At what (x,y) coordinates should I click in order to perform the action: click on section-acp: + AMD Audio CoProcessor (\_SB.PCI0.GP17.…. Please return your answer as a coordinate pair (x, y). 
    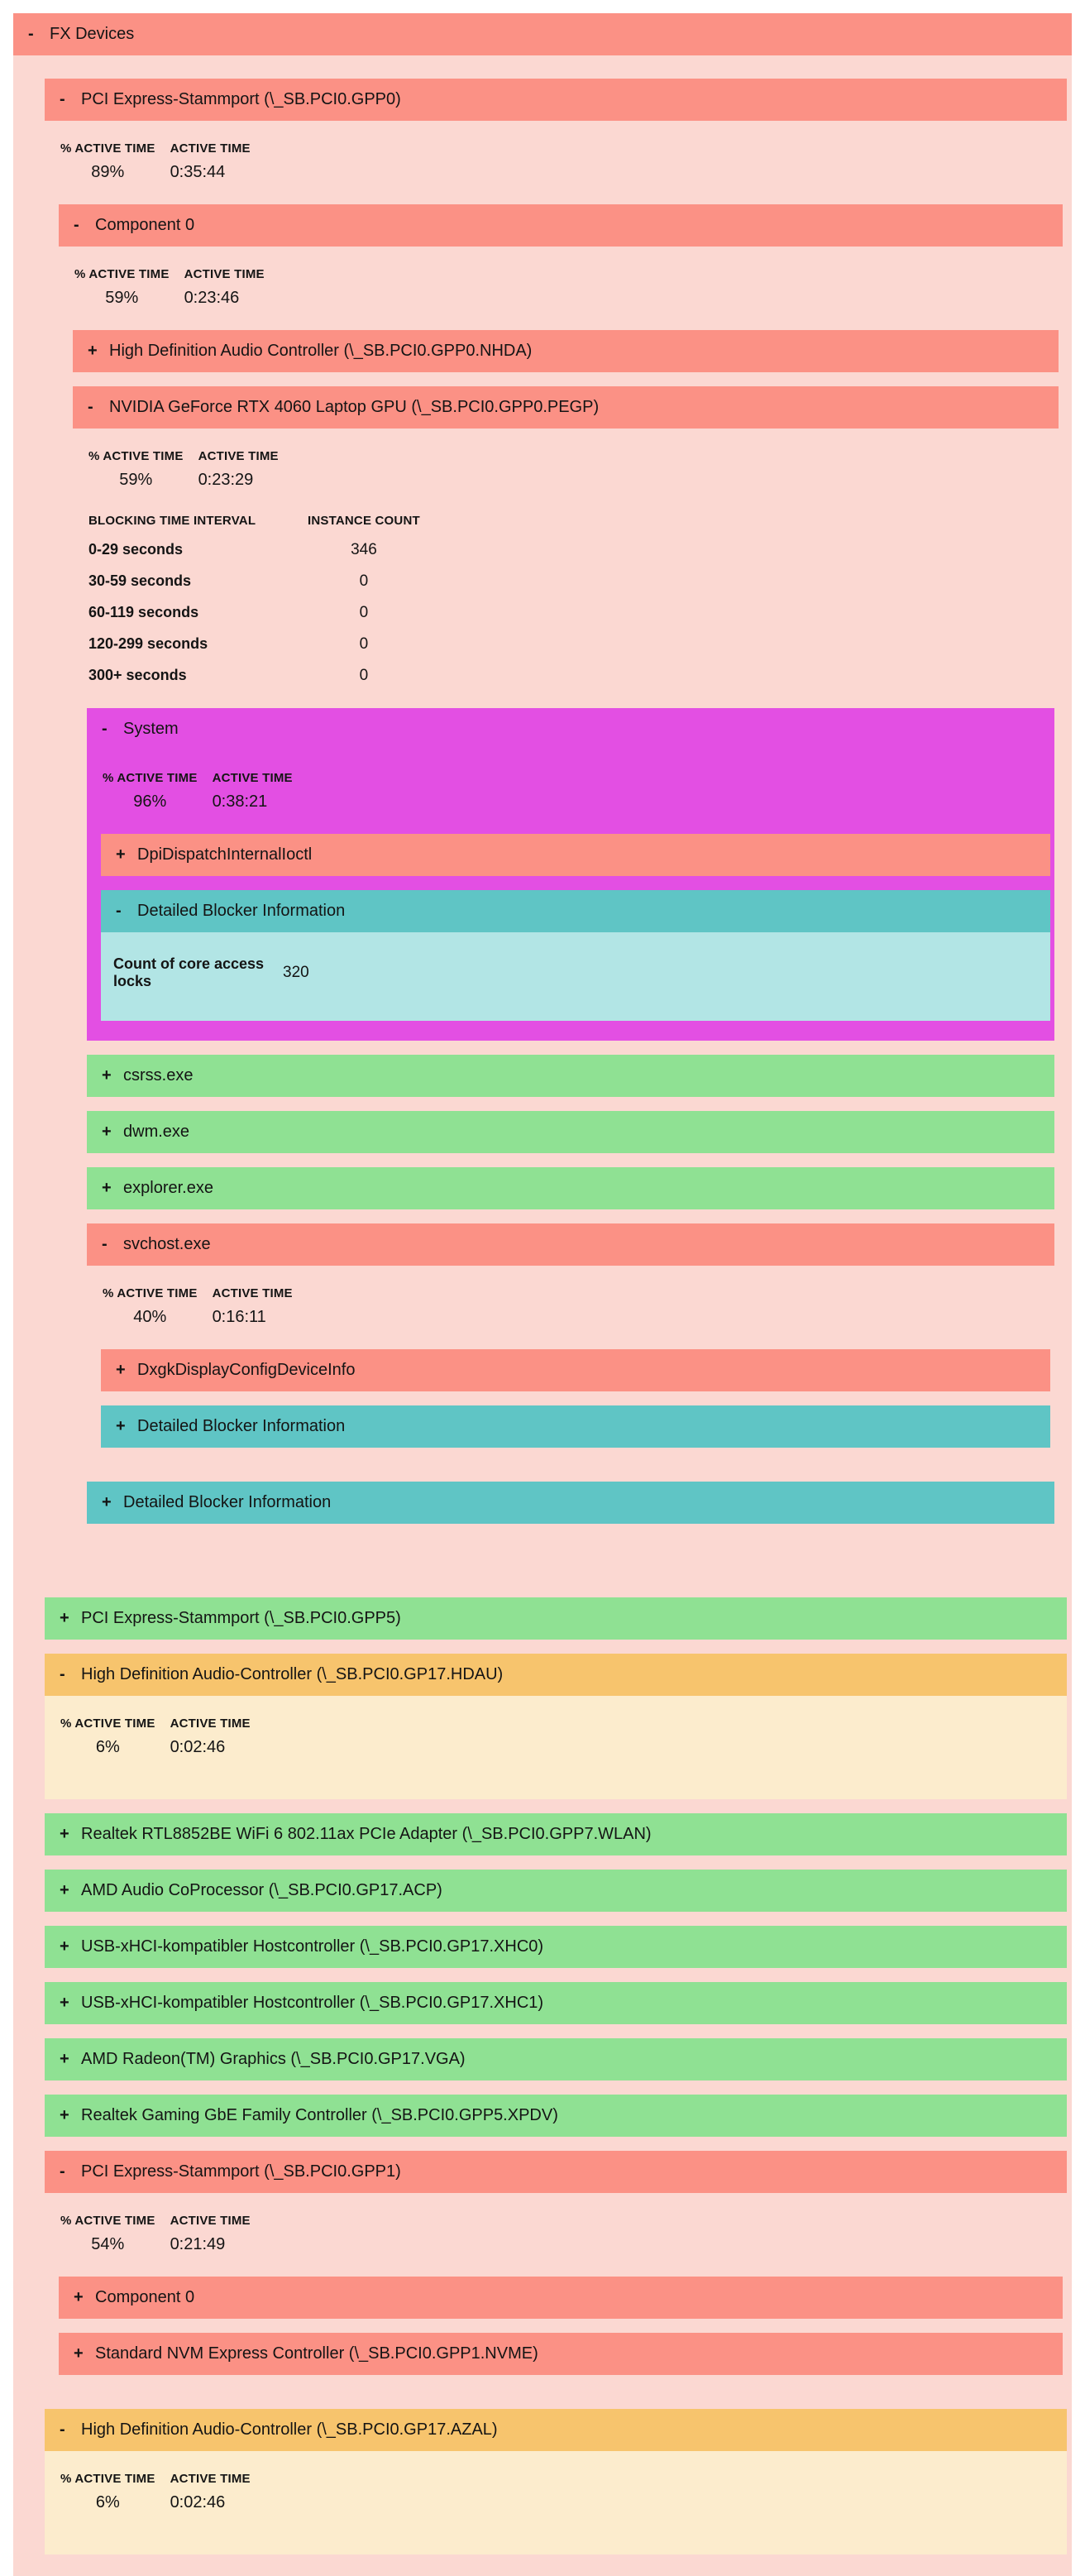
    Looking at the image, I should click on (556, 1891).